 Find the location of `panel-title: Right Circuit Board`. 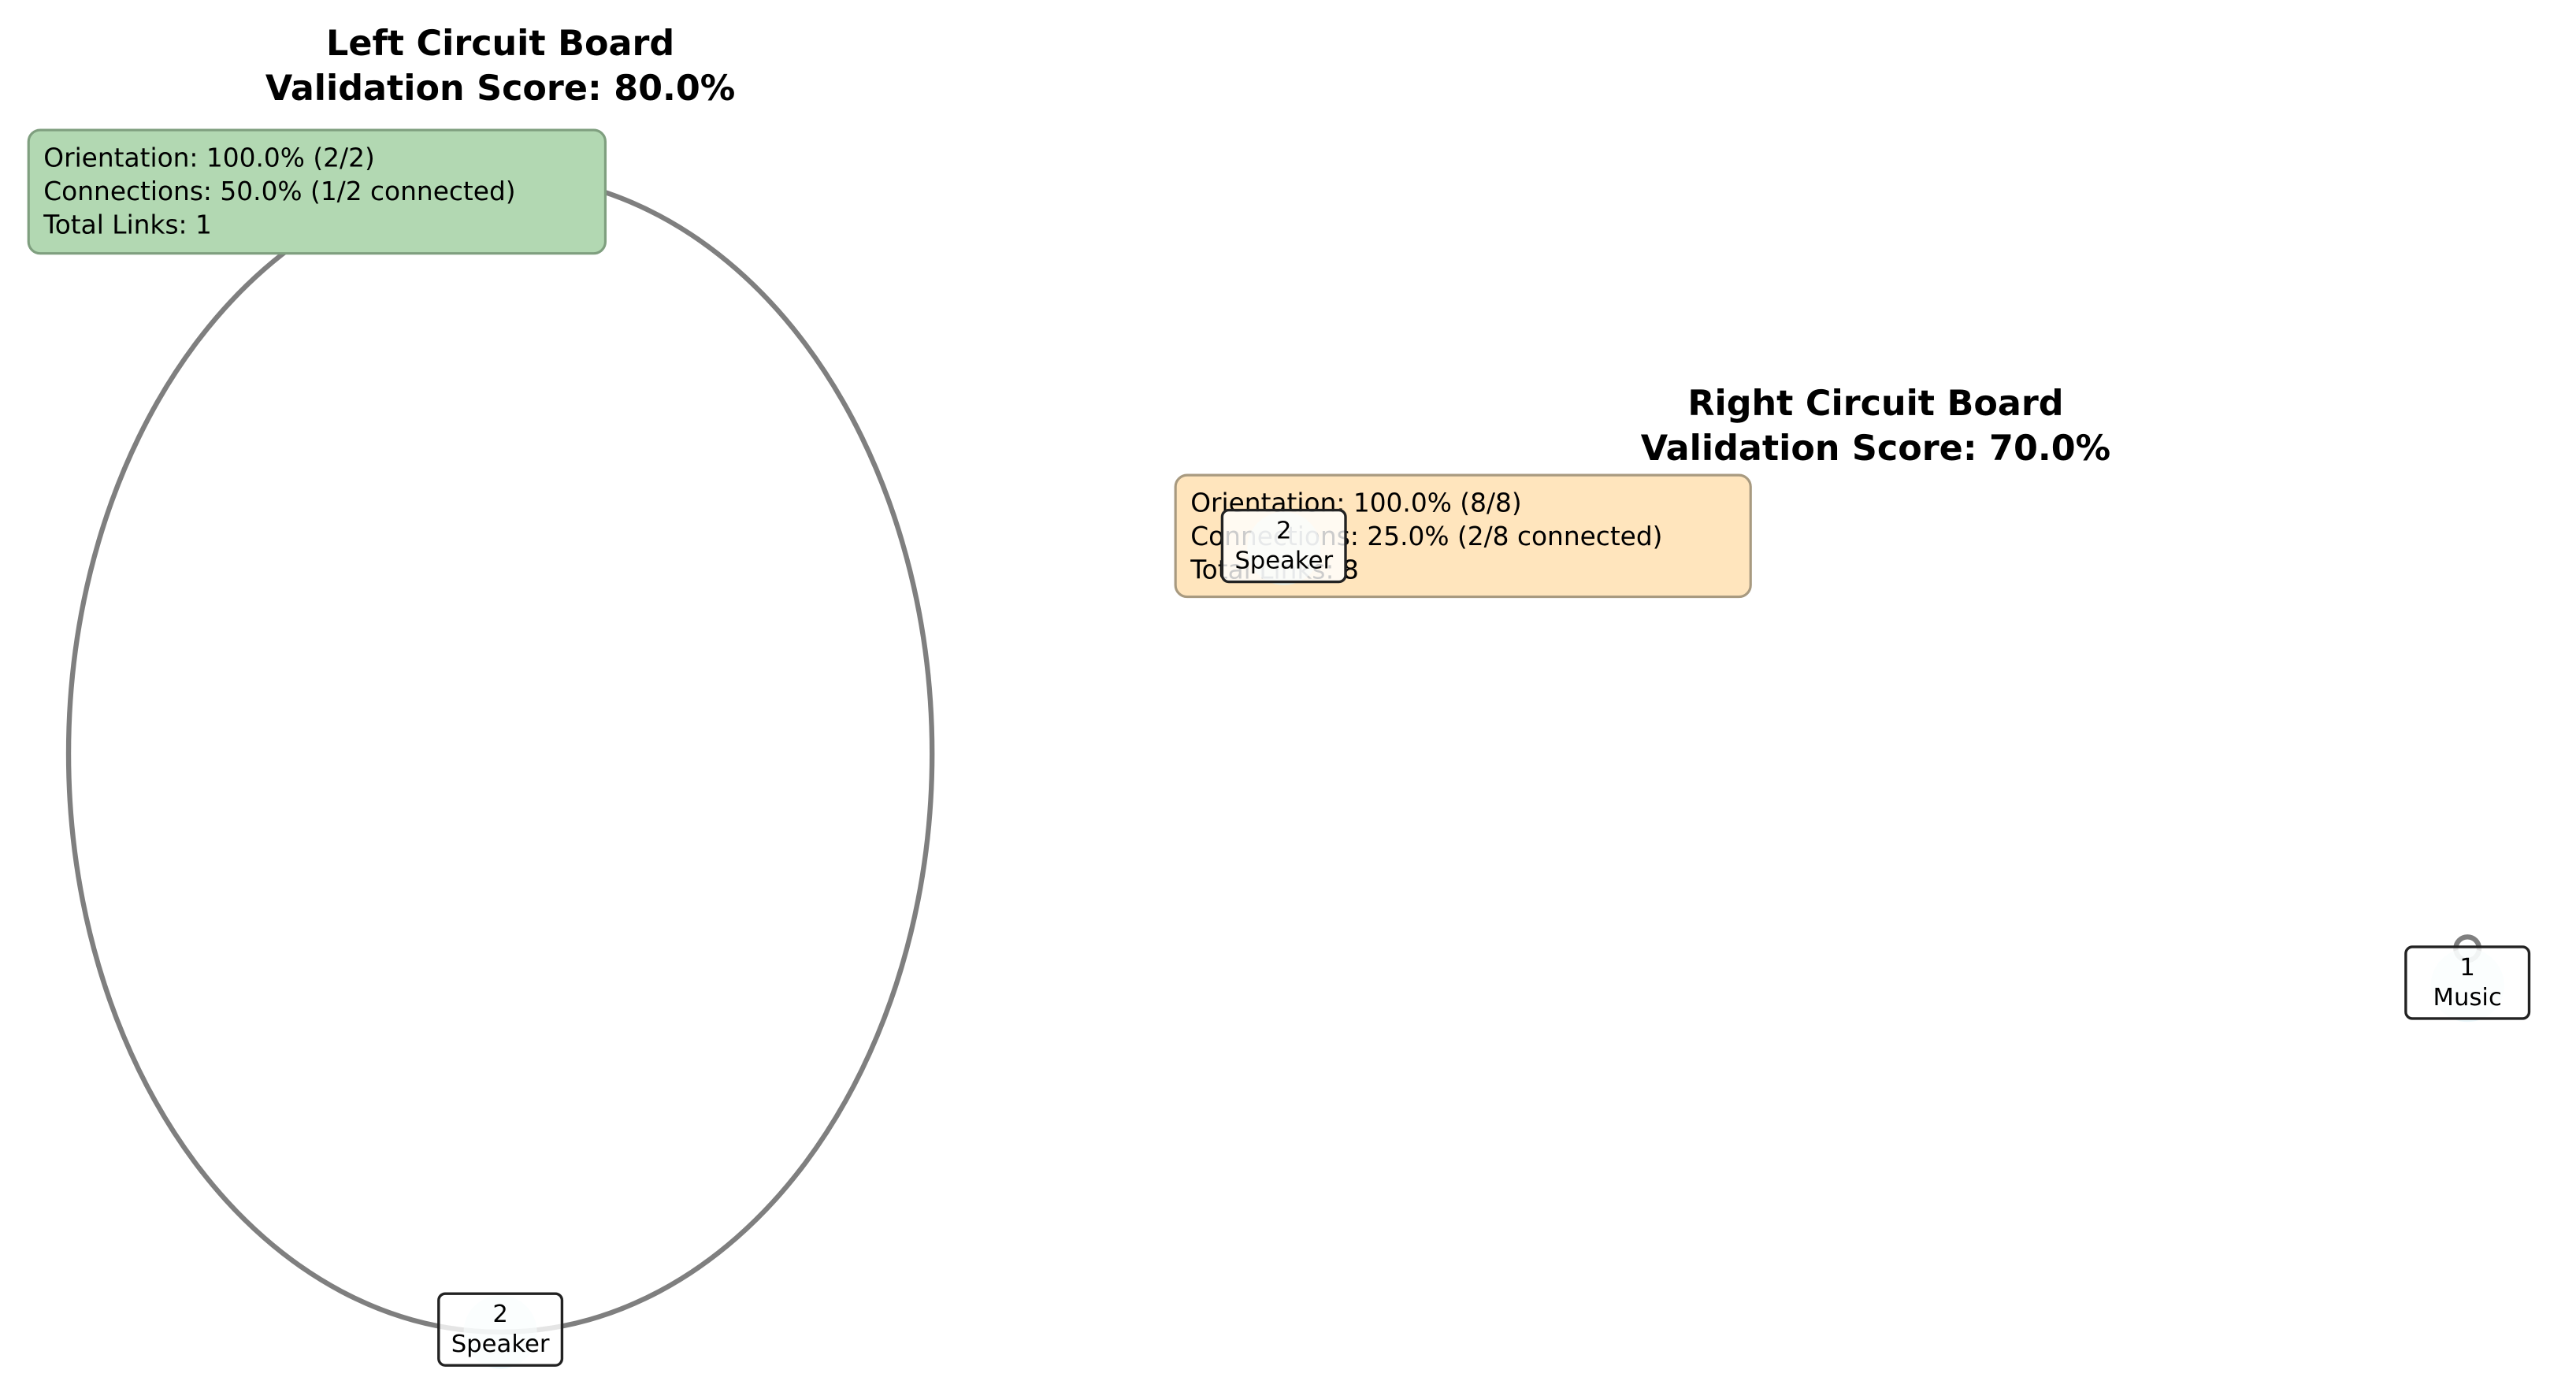

panel-title: Right Circuit Board is located at coordinates (1875, 404).